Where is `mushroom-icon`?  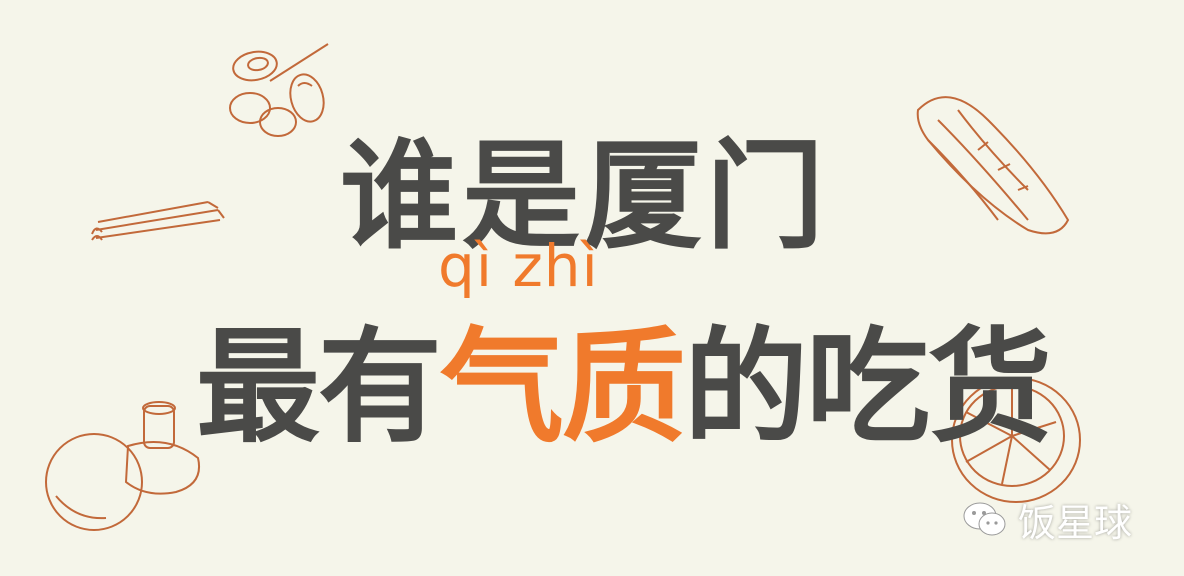
mushroom-icon is located at coordinates (122, 466).